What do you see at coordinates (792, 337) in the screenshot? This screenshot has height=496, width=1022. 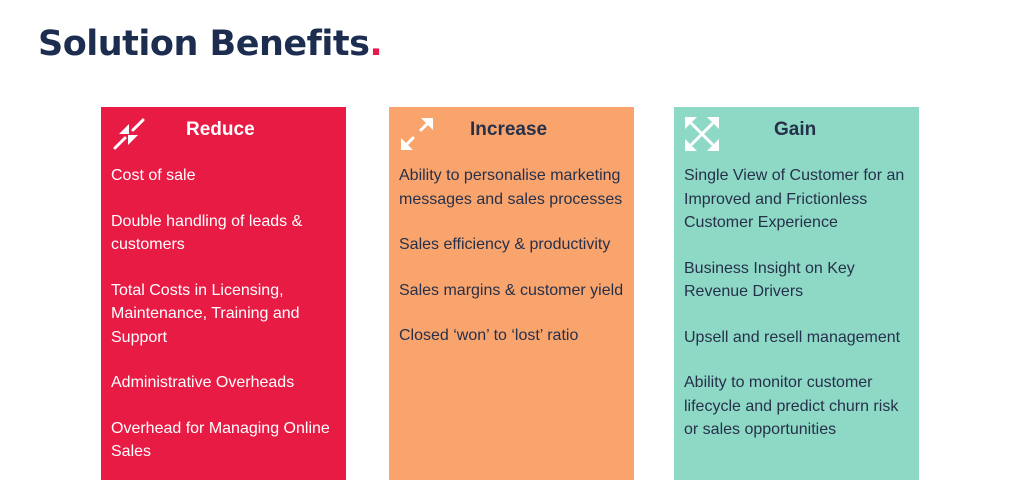 I see `list-item: Upsell and resell management` at bounding box center [792, 337].